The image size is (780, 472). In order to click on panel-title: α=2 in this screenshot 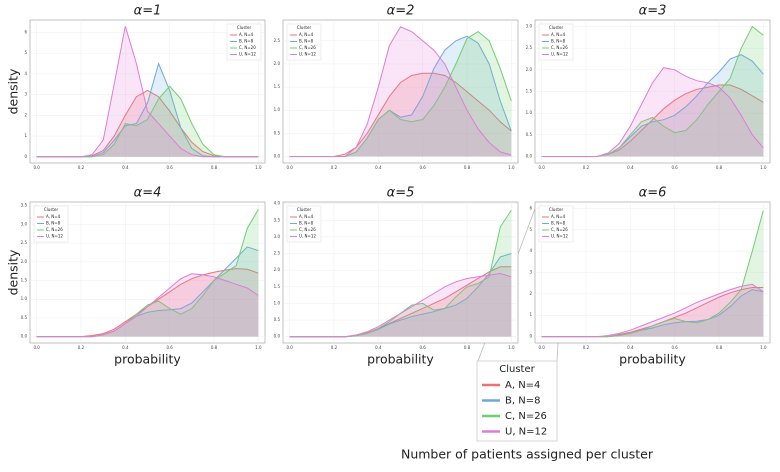, I will do `click(401, 11)`.